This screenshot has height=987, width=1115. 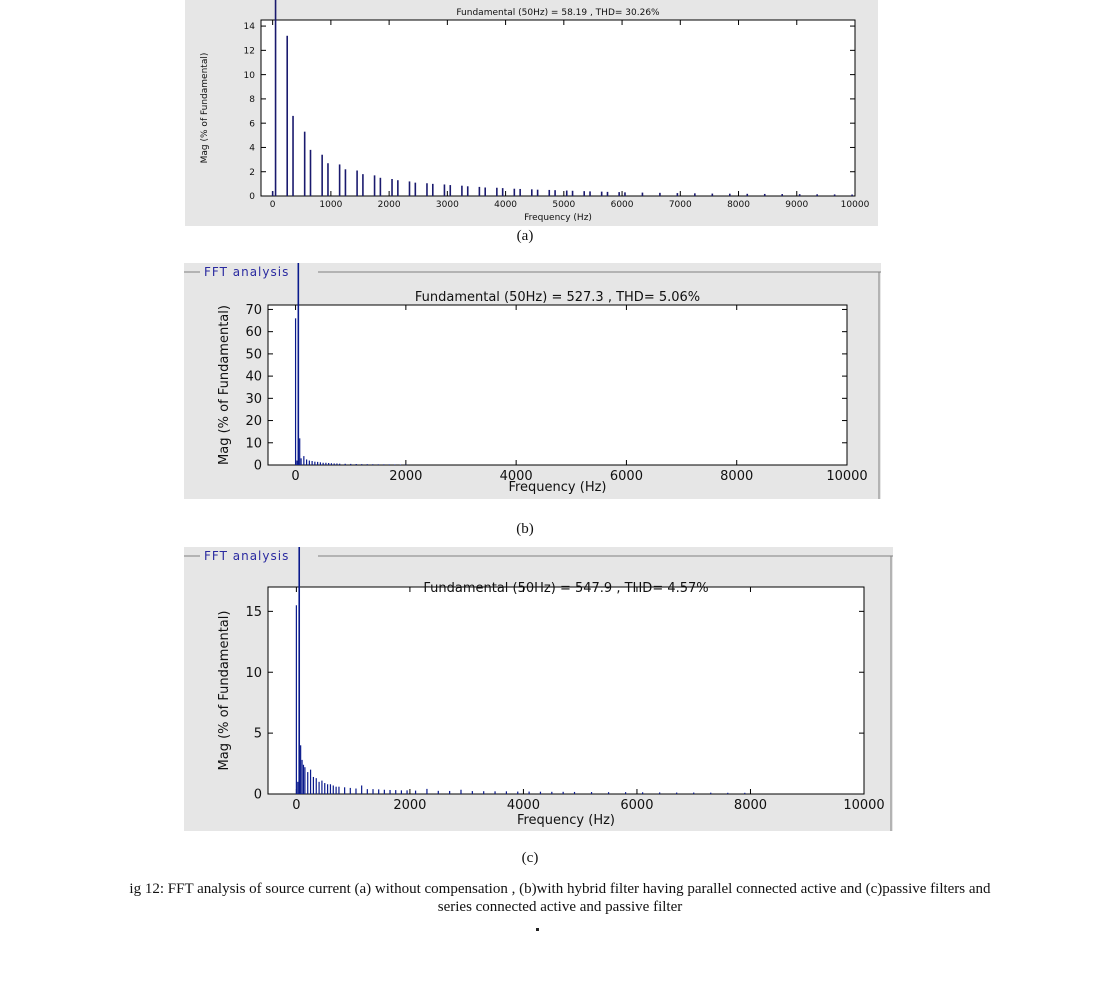 I want to click on y-tick-label: 50, so click(x=253, y=354).